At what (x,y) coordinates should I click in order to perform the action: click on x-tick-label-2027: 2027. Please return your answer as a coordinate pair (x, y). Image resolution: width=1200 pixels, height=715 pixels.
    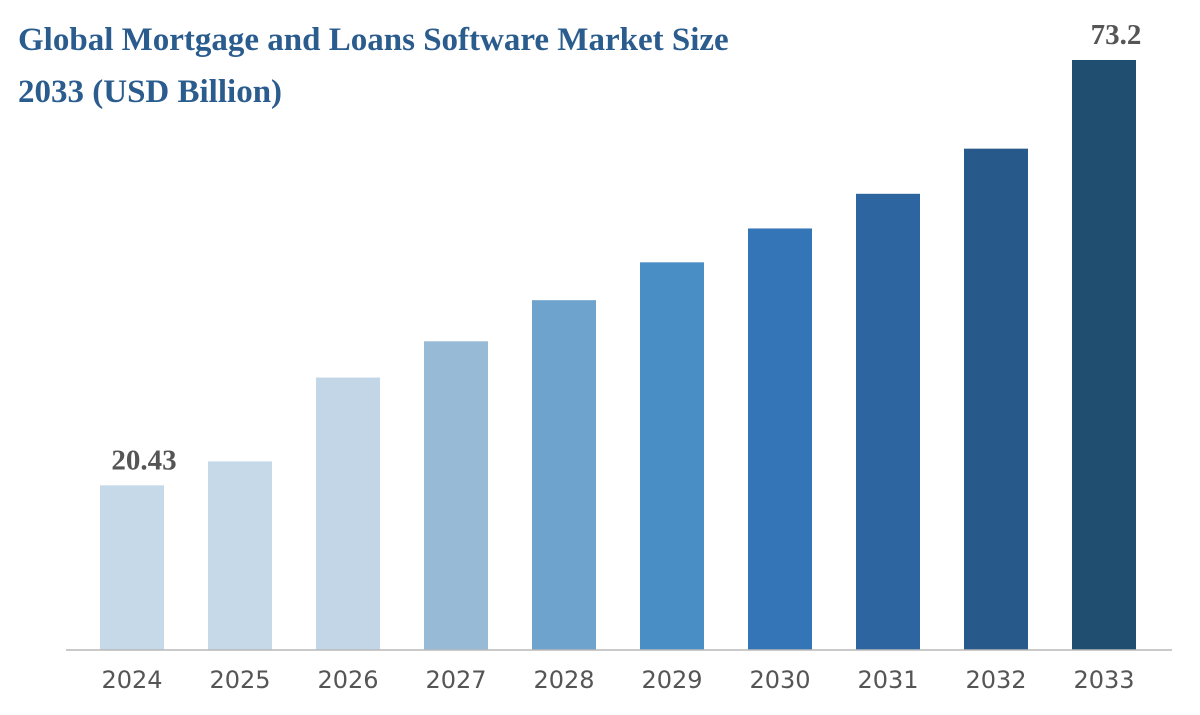
    Looking at the image, I should click on (455, 680).